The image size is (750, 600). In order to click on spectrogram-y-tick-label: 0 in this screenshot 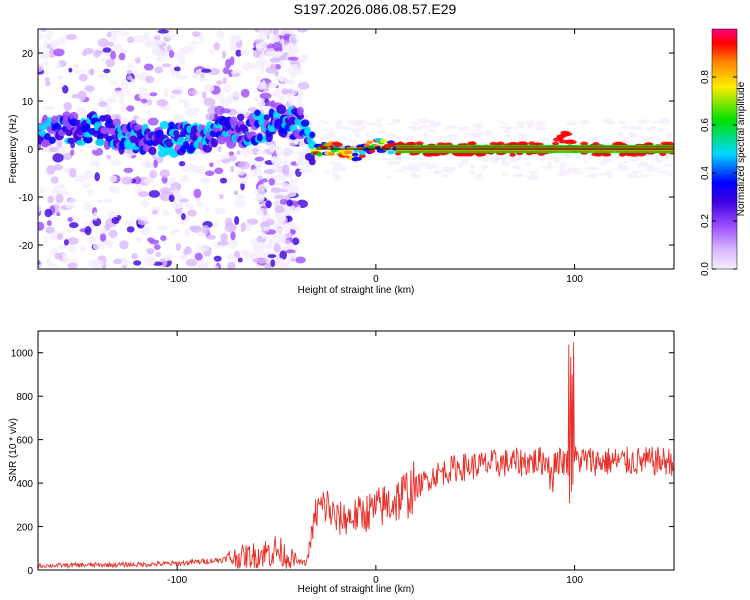, I will do `click(30, 150)`.